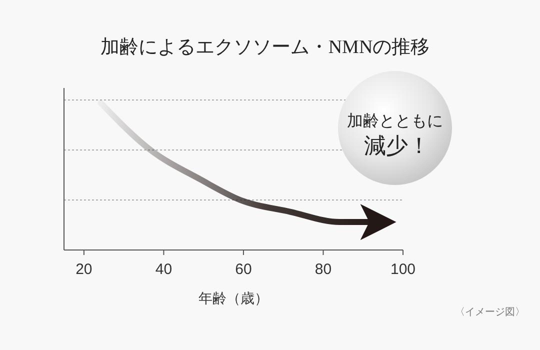  What do you see at coordinates (265, 47) in the screenshot?
I see `chart-title: 加齢によるエクソソーム・NMNの推移` at bounding box center [265, 47].